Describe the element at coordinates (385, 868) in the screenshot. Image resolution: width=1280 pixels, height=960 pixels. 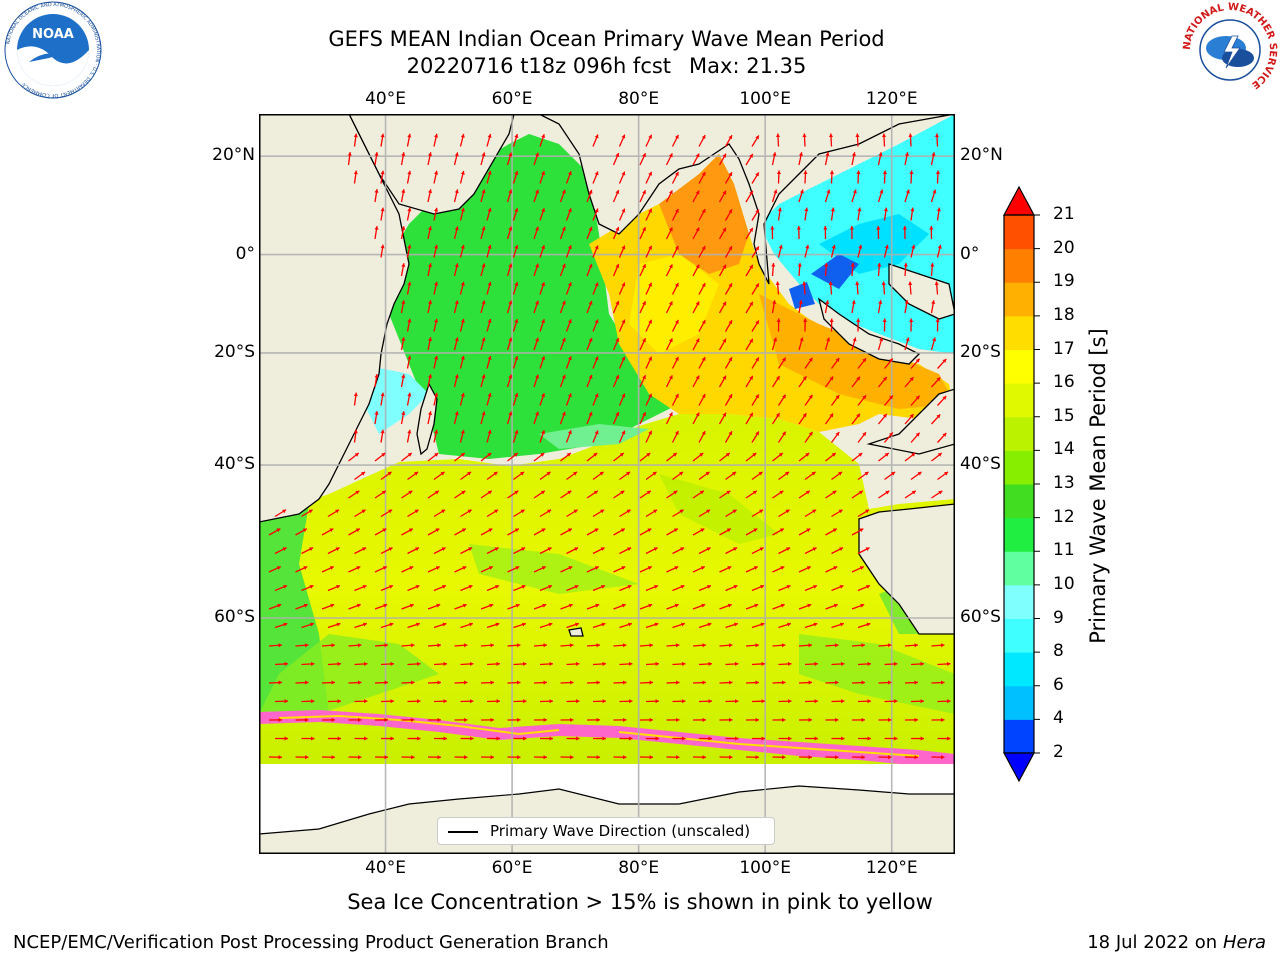
I see `lon-label-bottom: 40°E` at that location.